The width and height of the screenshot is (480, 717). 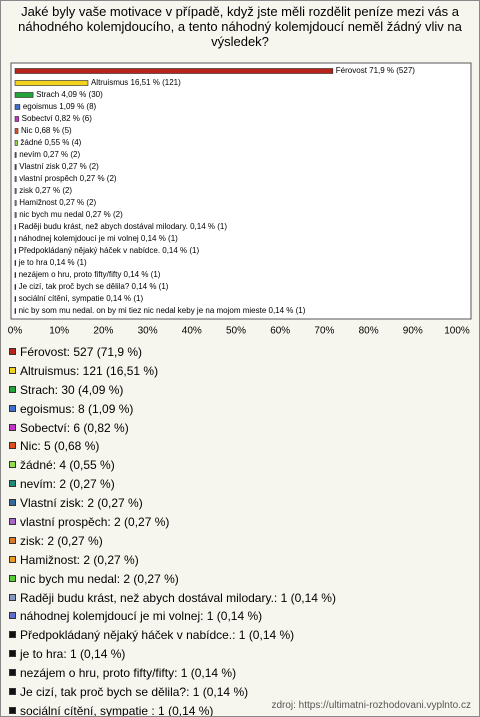 I want to click on legend-item: Sobectví: 6 (0,82 %), so click(x=240, y=428).